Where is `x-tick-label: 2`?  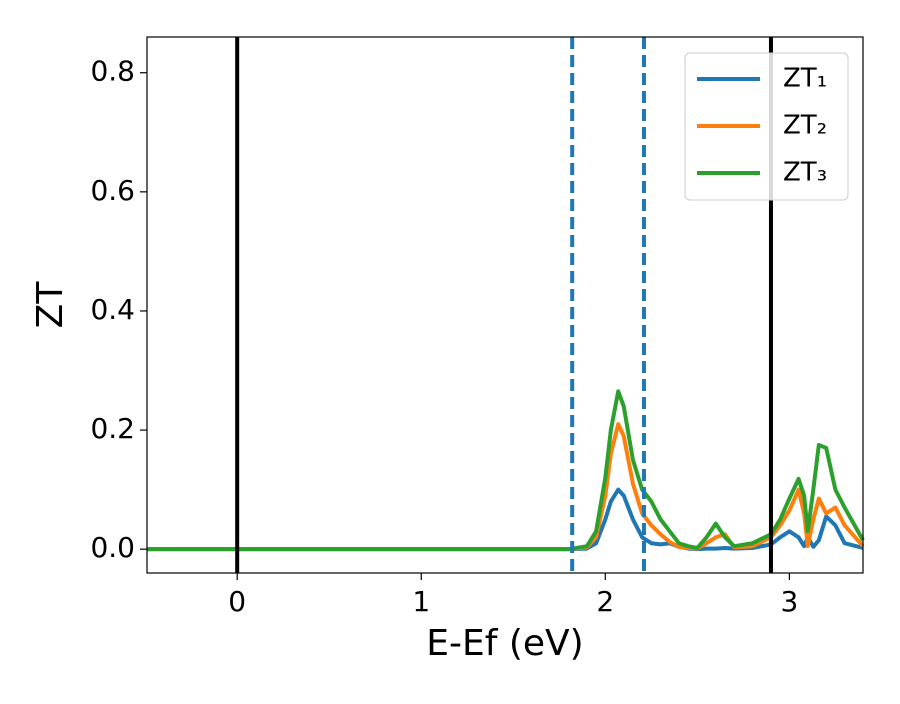 x-tick-label: 2 is located at coordinates (605, 601).